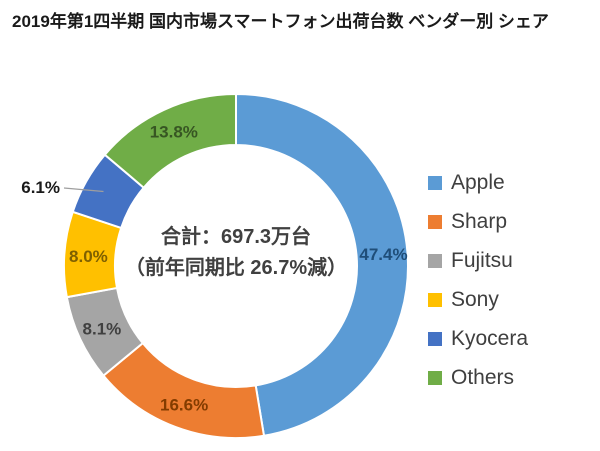 This screenshot has height=451, width=600. What do you see at coordinates (383, 254) in the screenshot?
I see `slice-label-apple: 47.4%` at bounding box center [383, 254].